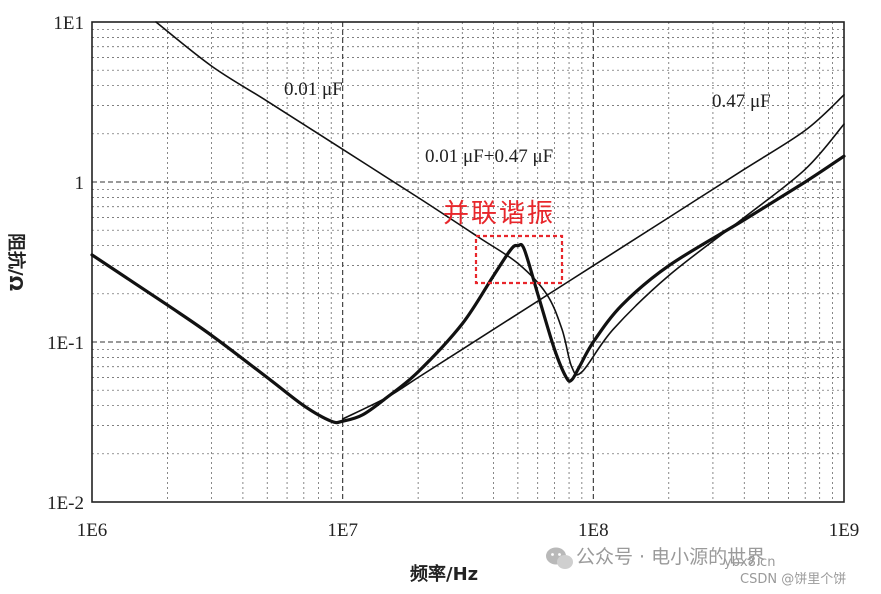 This screenshot has height=594, width=881. What do you see at coordinates (68, 23) in the screenshot?
I see `y-tick-label: 1E1` at bounding box center [68, 23].